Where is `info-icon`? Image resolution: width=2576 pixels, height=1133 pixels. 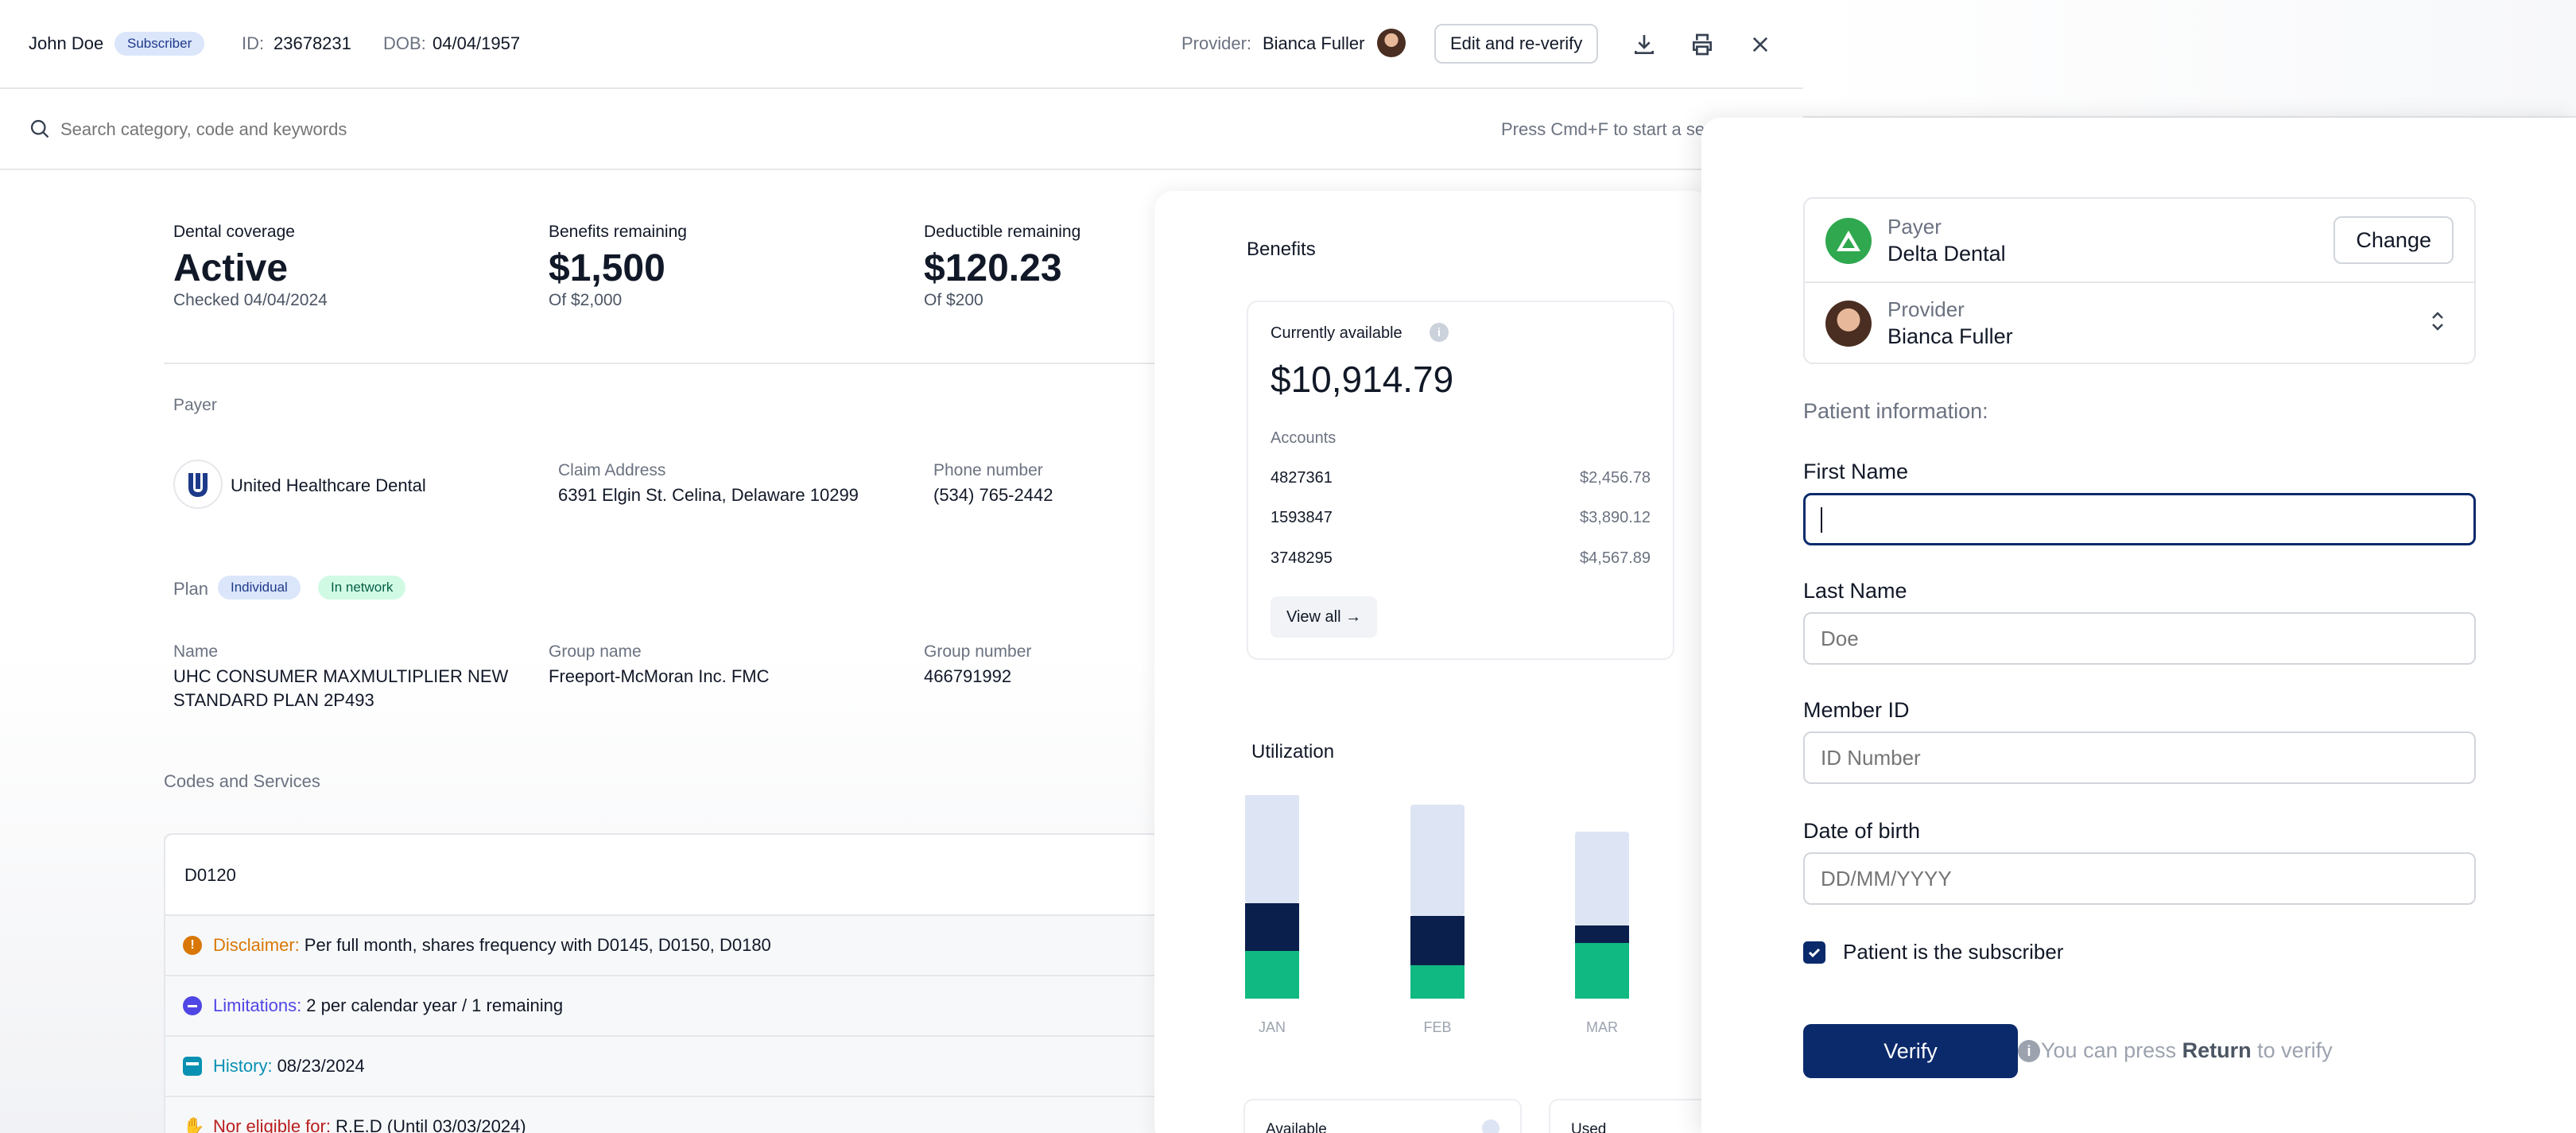
info-icon is located at coordinates (1491, 1126).